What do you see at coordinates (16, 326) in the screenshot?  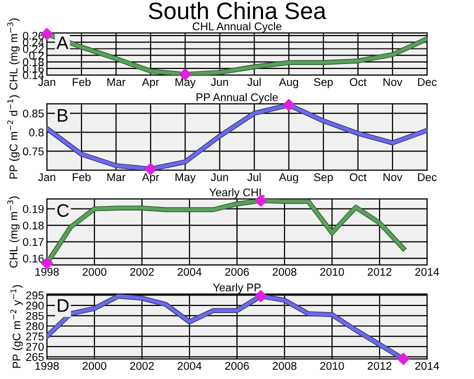 I see `y-axis-title: PP (gC m$^{−2}$ y$^{−1}$)` at bounding box center [16, 326].